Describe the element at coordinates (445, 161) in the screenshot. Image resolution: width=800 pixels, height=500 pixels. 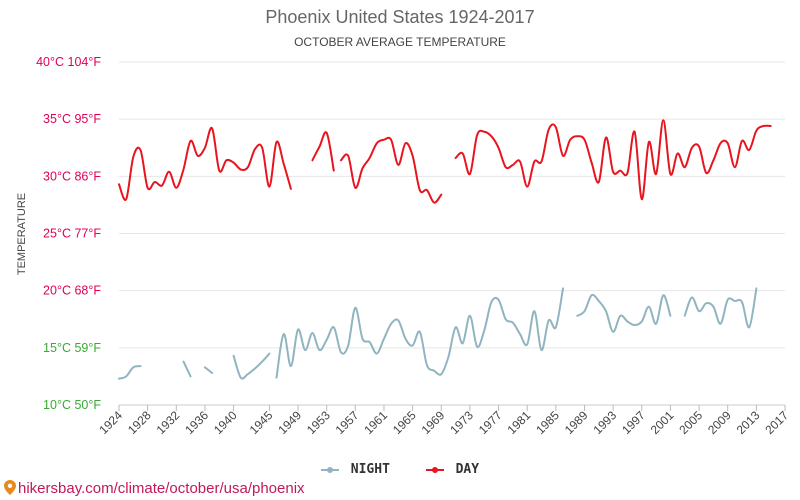
I see `series-day` at that location.